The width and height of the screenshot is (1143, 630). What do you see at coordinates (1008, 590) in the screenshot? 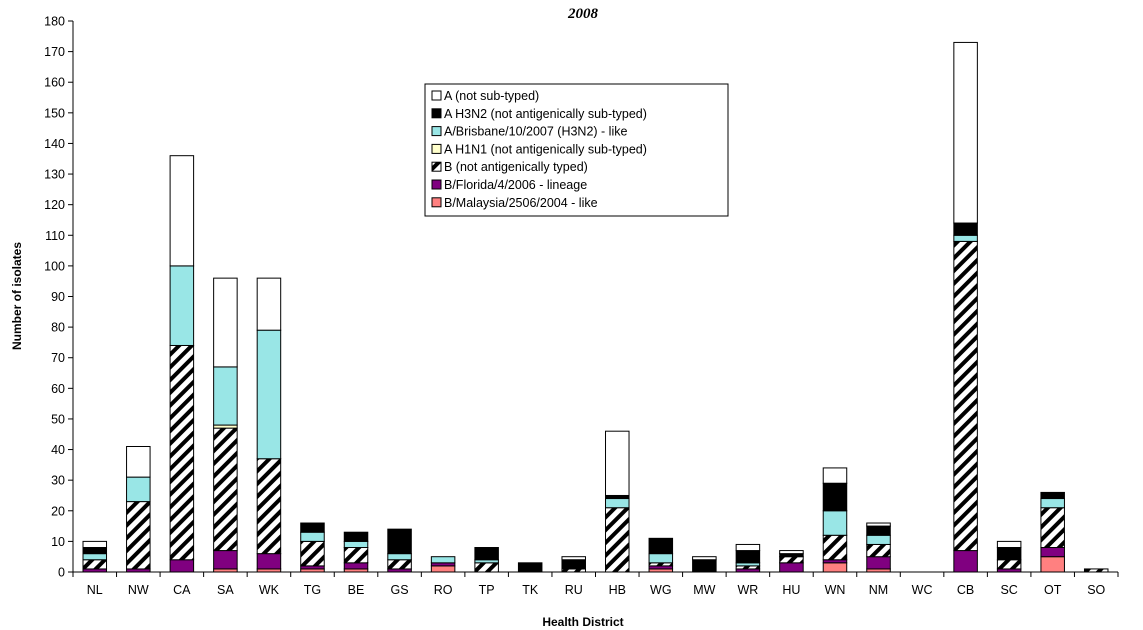
I see `x-tick-label: SC` at bounding box center [1008, 590].